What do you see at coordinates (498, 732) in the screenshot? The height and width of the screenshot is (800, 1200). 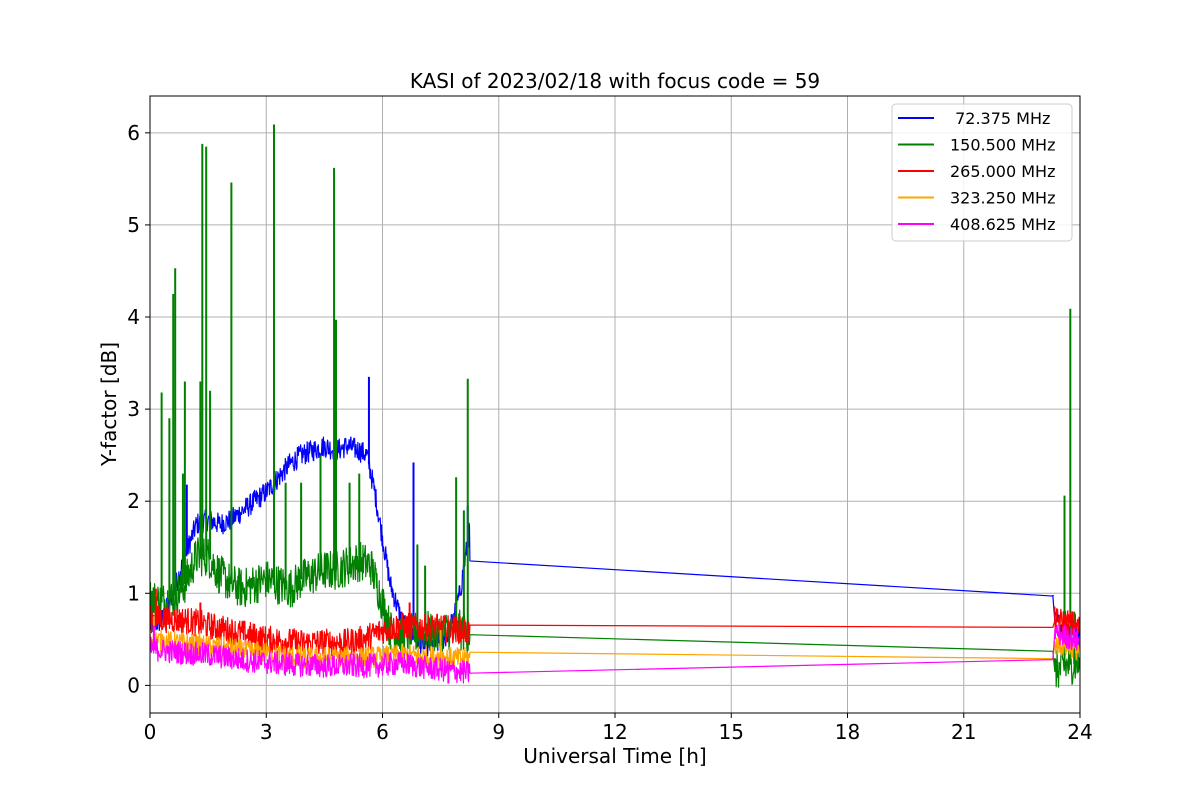 I see `x-tick-label: 9` at bounding box center [498, 732].